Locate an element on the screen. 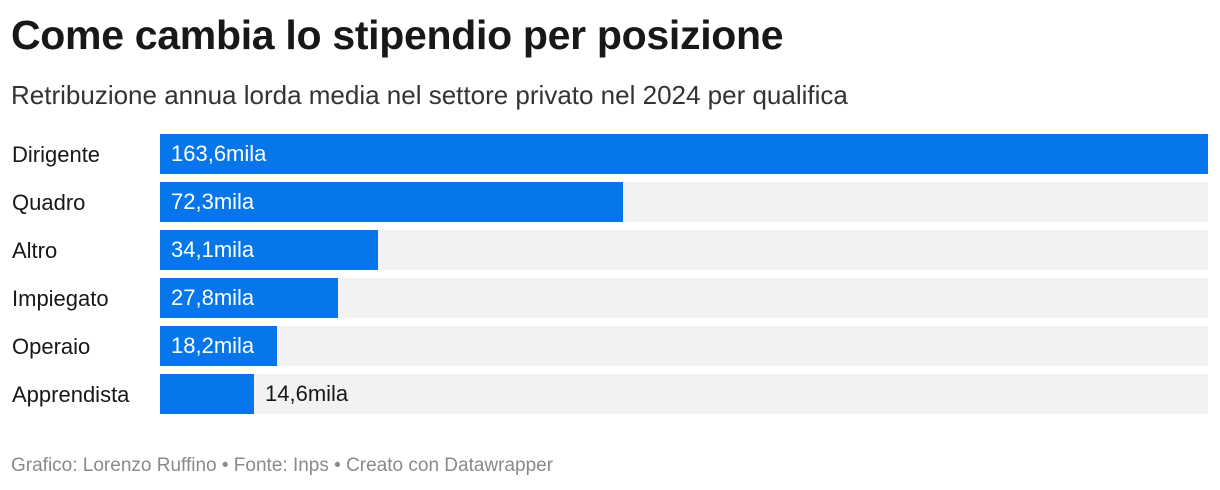 This screenshot has height=490, width=1220. category-label: Quadro is located at coordinates (49, 202).